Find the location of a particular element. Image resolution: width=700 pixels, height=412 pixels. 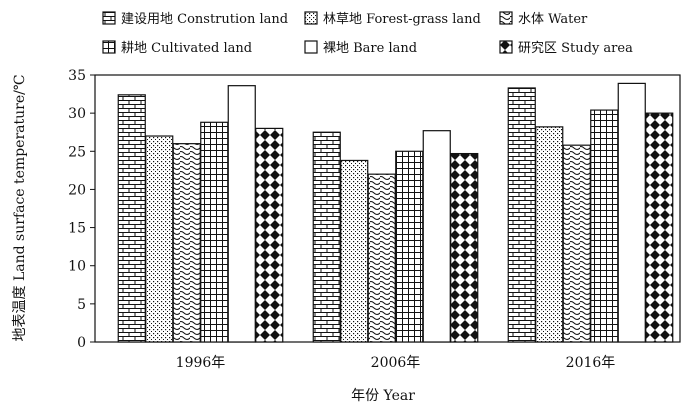

legend-item: 研究区 Study area is located at coordinates (566, 48).